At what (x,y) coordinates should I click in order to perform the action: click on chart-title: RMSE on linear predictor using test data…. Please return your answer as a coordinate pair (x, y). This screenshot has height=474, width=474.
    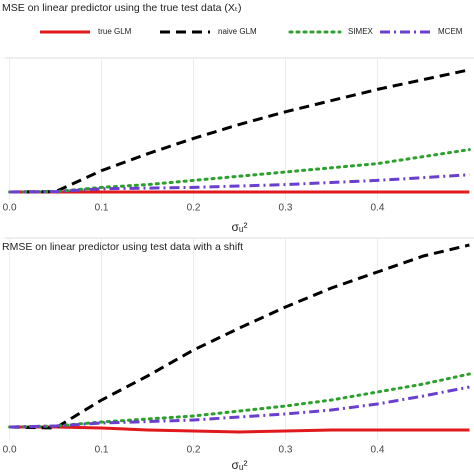
    Looking at the image, I should click on (122, 247).